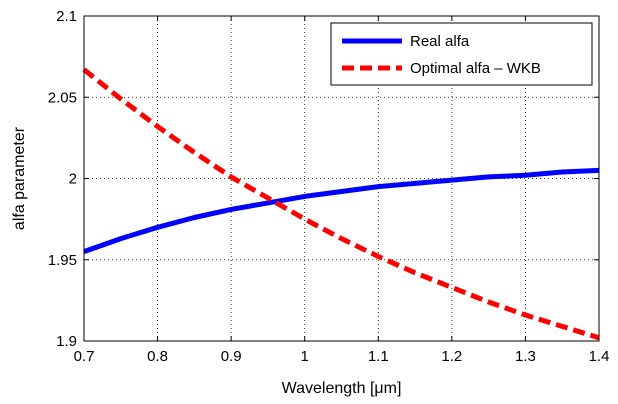  What do you see at coordinates (19, 178) in the screenshot?
I see `y-axis-title: alfa parameter` at bounding box center [19, 178].